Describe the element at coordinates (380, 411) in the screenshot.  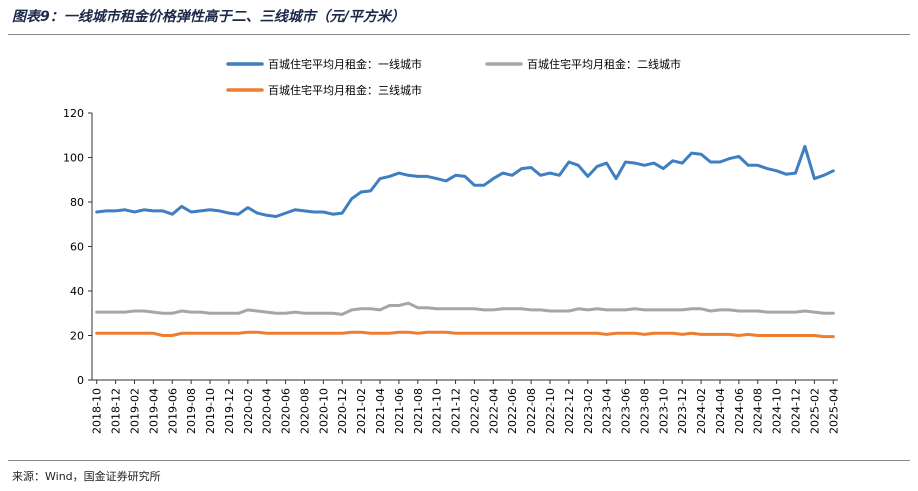
I see `x-tick-label: 2021-04` at that location.